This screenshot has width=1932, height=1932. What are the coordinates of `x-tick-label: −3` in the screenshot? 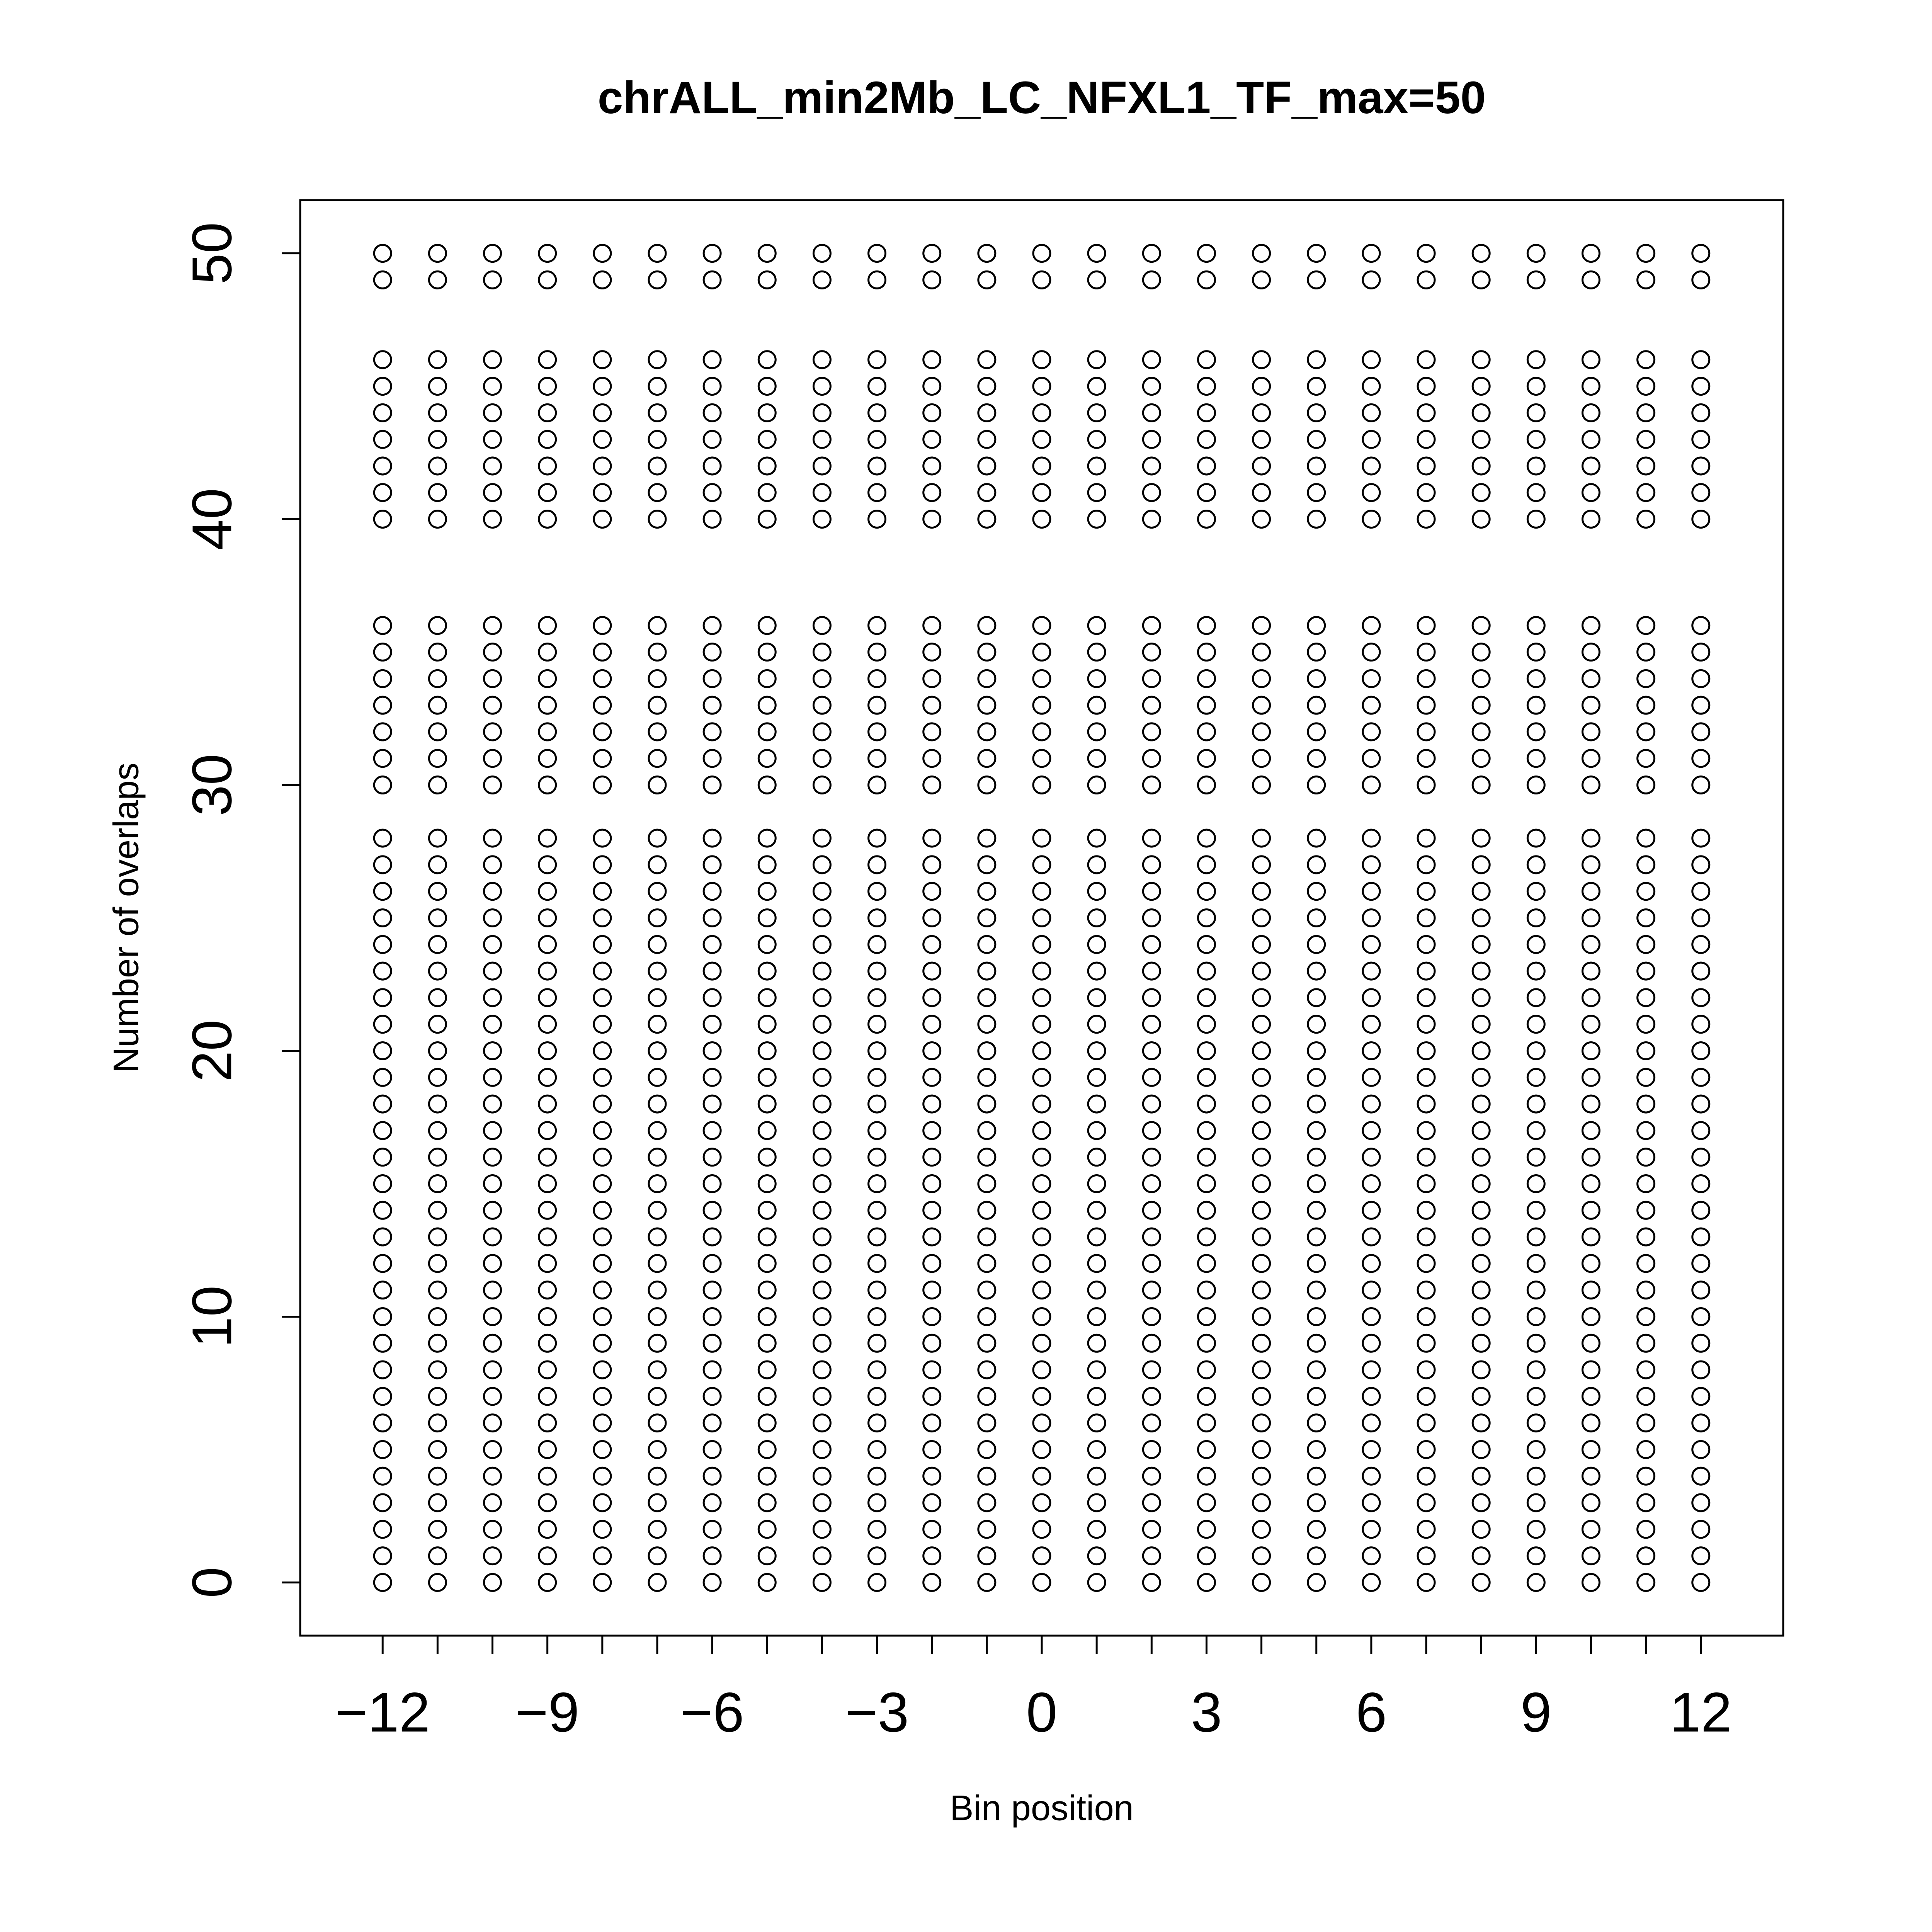 It's located at (877, 1712).